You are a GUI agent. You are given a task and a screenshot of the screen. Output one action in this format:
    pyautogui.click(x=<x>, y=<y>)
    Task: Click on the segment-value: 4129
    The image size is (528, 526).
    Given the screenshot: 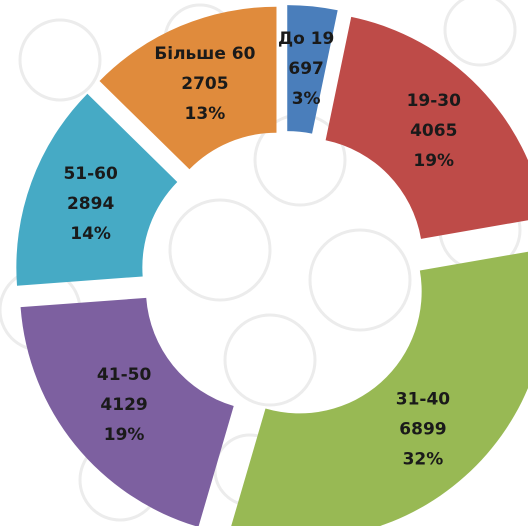 What is the action you would take?
    pyautogui.click(x=123, y=405)
    